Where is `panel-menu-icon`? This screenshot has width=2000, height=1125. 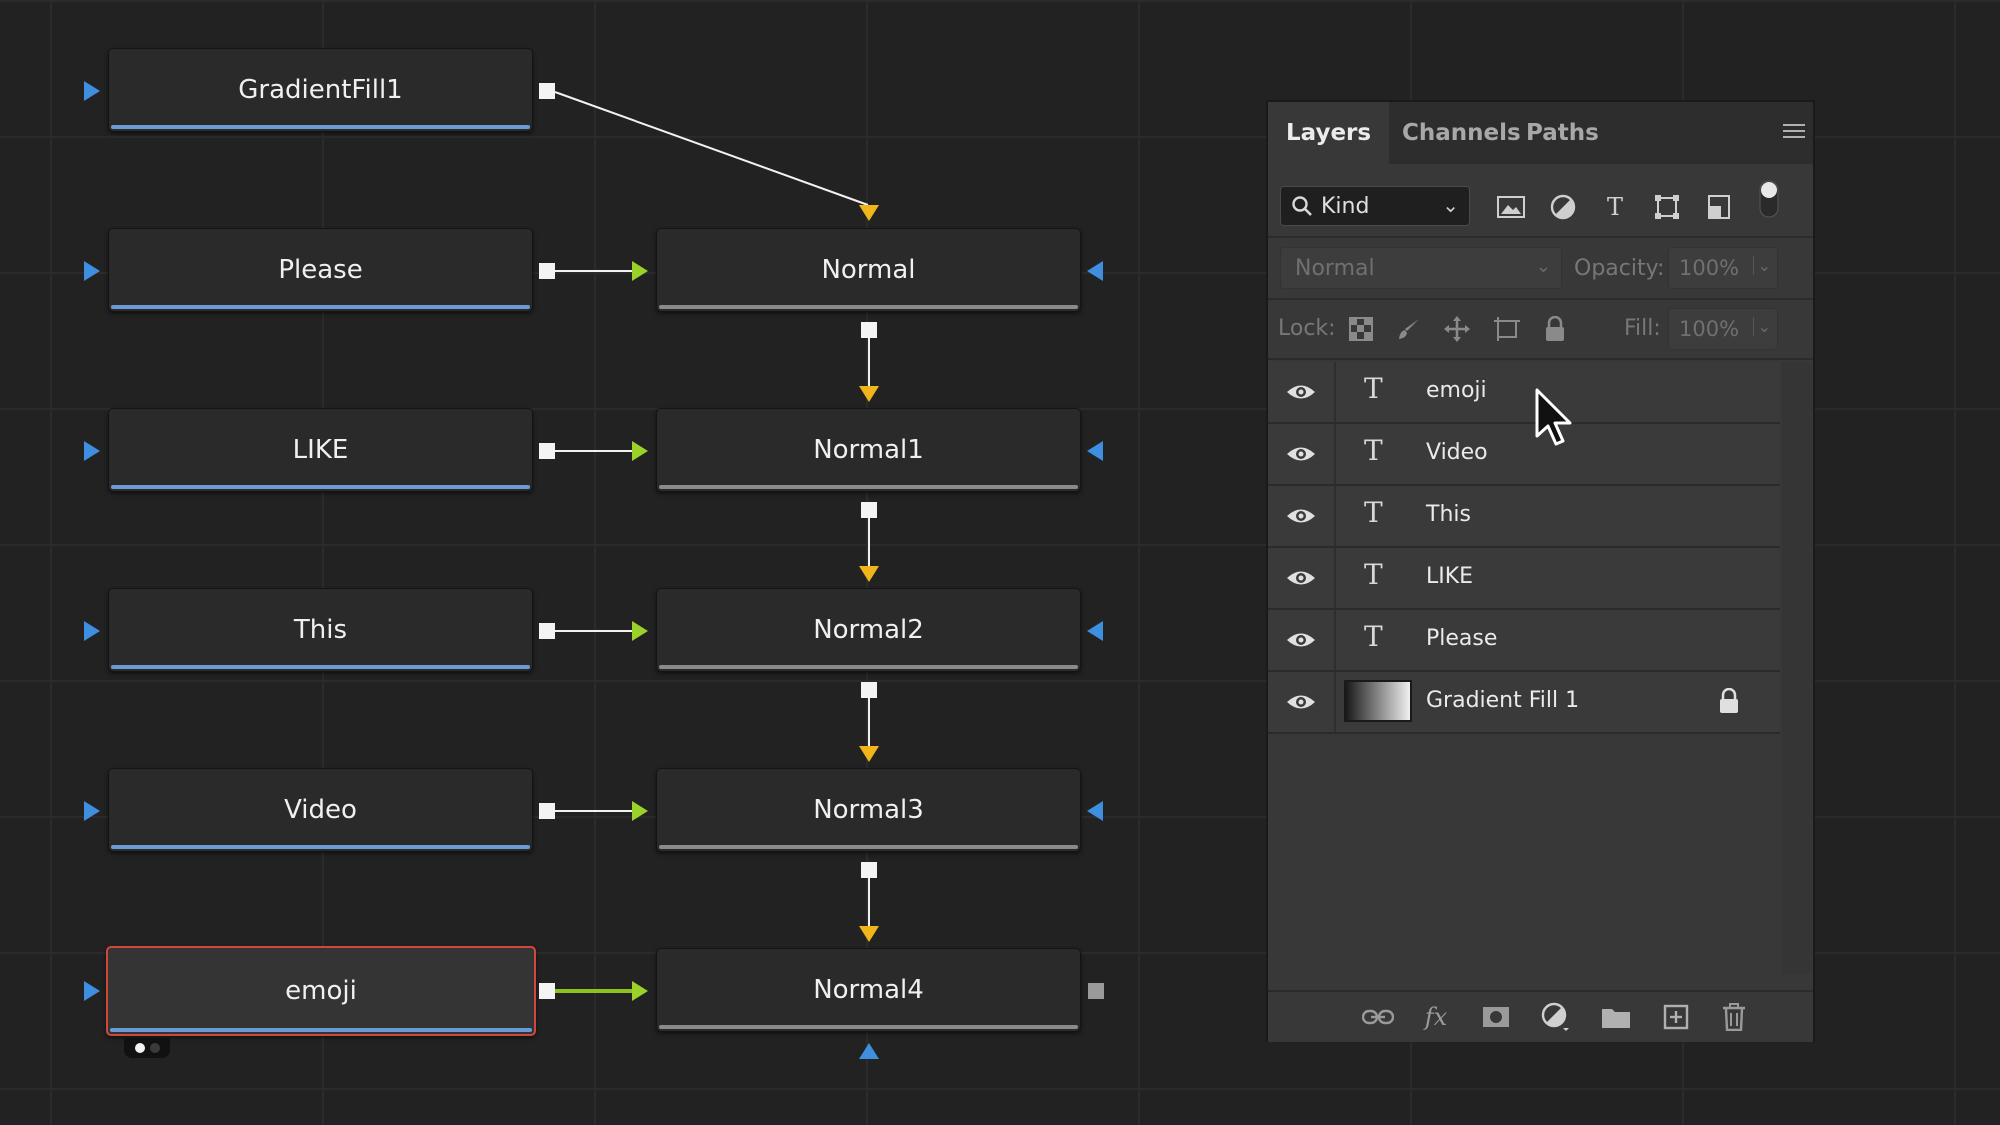
panel-menu-icon is located at coordinates (1794, 133).